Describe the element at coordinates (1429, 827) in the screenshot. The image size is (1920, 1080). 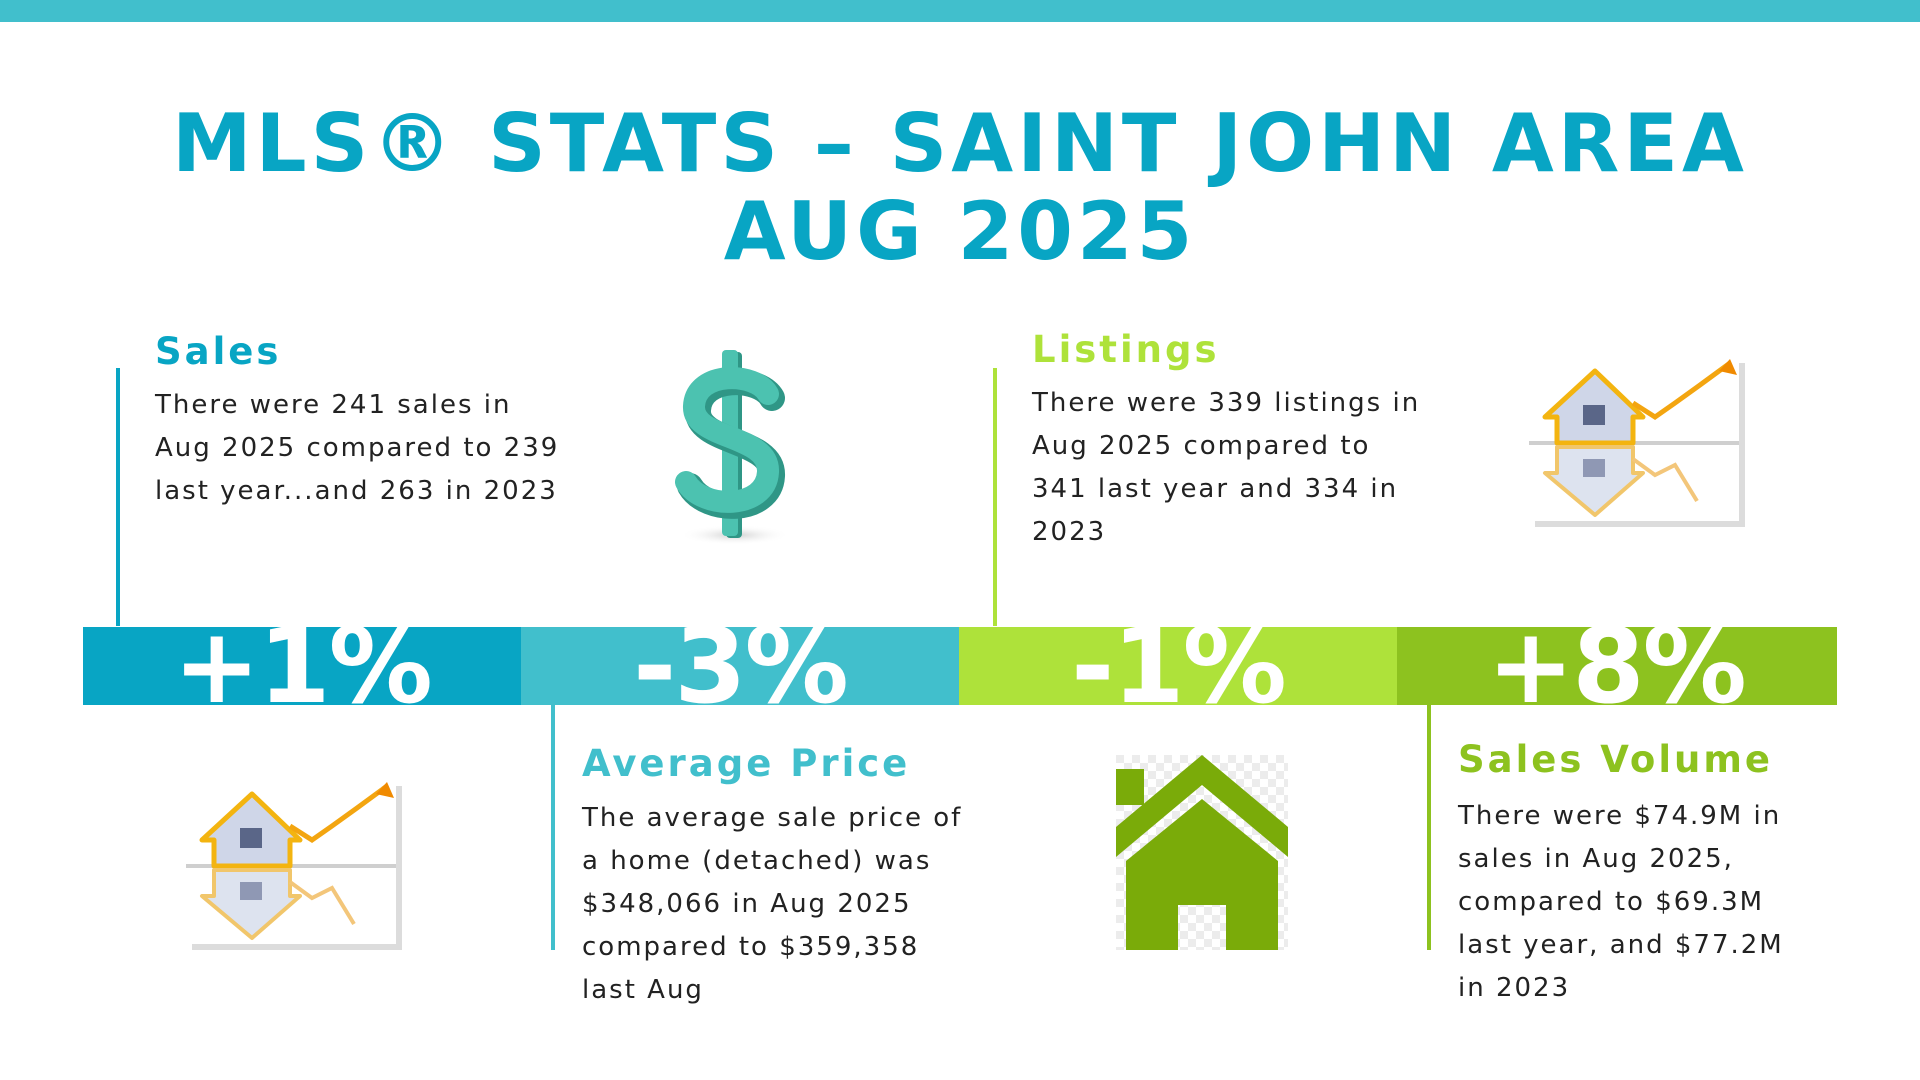
I see `sales-volume-divider-line` at that location.